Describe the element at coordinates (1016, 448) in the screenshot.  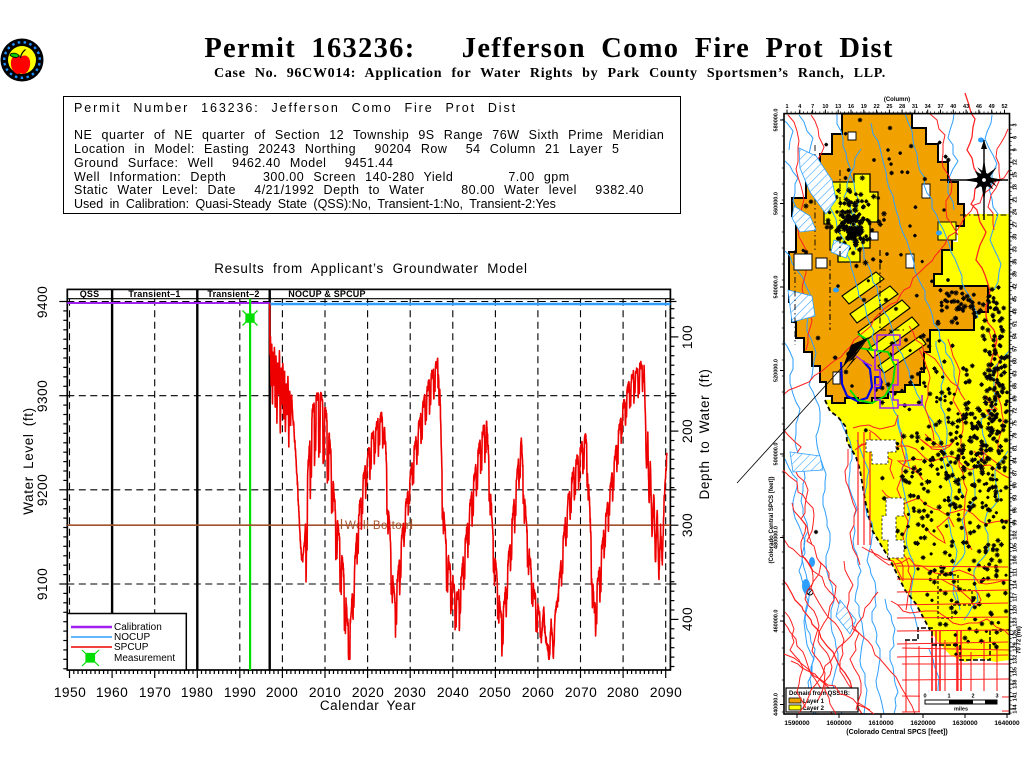
I see `svg-text: 81` at that location.